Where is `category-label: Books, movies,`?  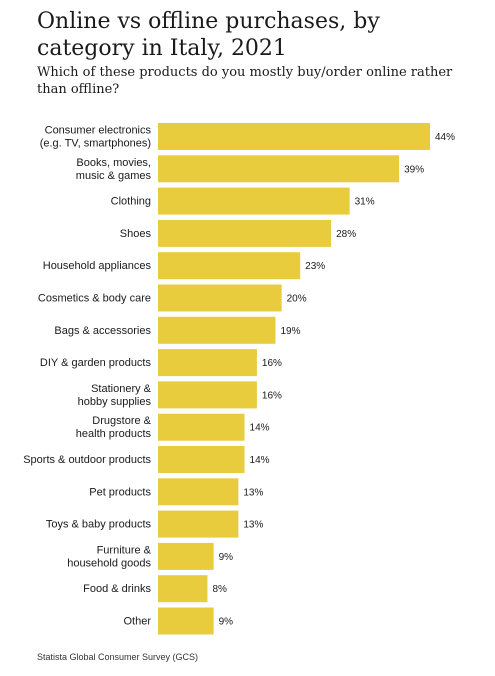
category-label: Books, movies, is located at coordinates (113, 163).